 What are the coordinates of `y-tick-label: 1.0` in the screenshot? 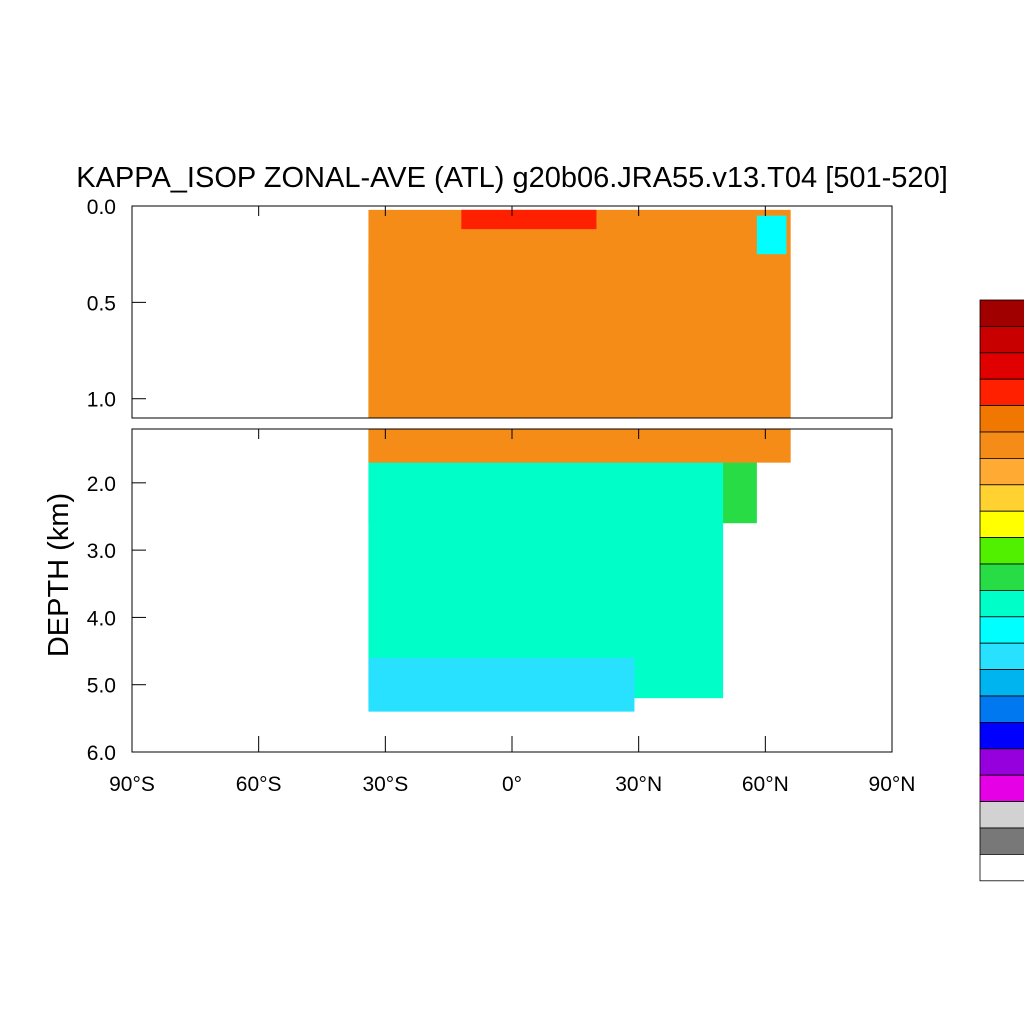 It's located at (101, 400).